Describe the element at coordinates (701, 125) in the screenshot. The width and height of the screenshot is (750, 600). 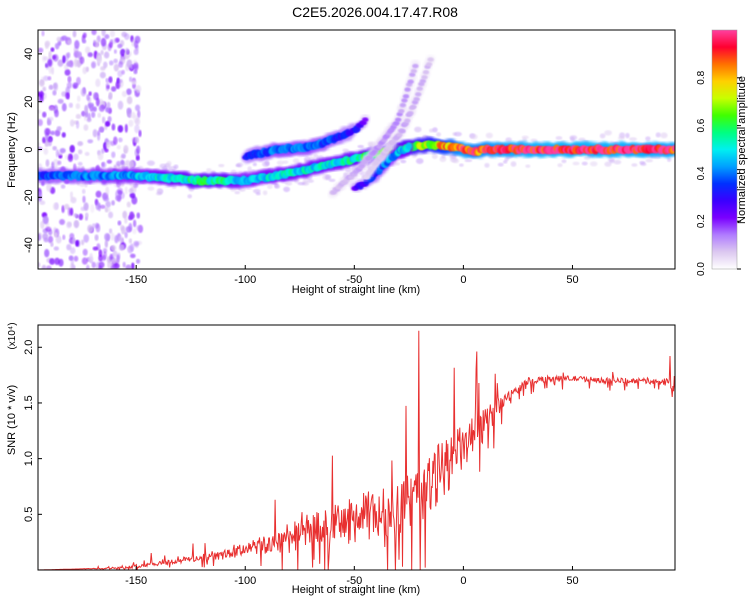
I see `colorbar-tick-label: 0.6` at that location.